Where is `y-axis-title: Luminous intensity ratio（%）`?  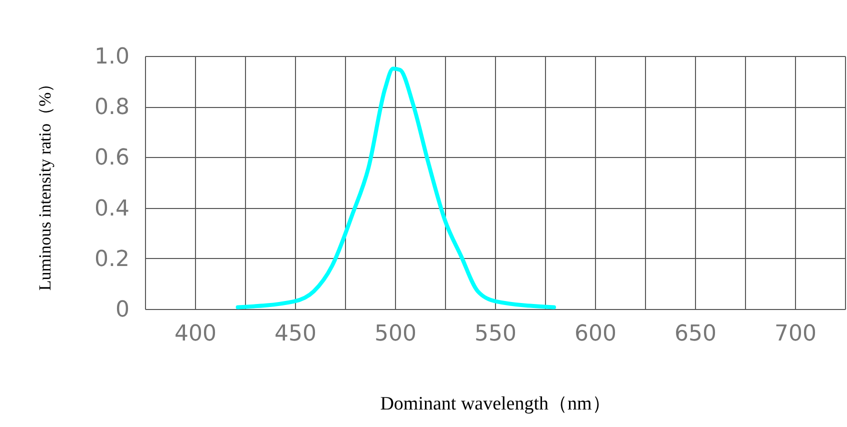
y-axis-title: Luminous intensity ratio（%） is located at coordinates (45, 183).